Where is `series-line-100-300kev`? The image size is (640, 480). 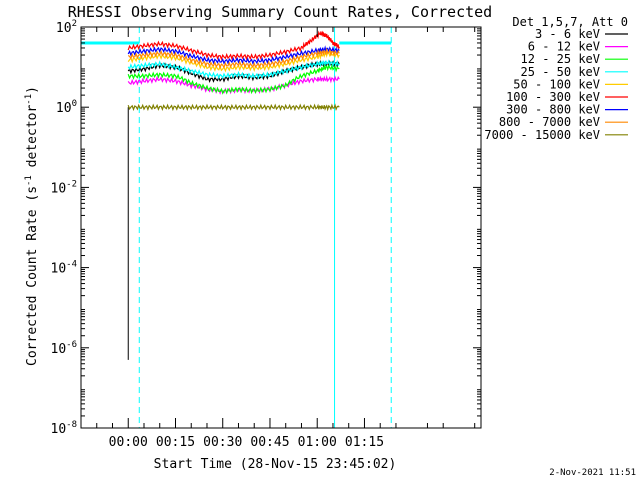 series-line-100-300kev is located at coordinates (233, 45).